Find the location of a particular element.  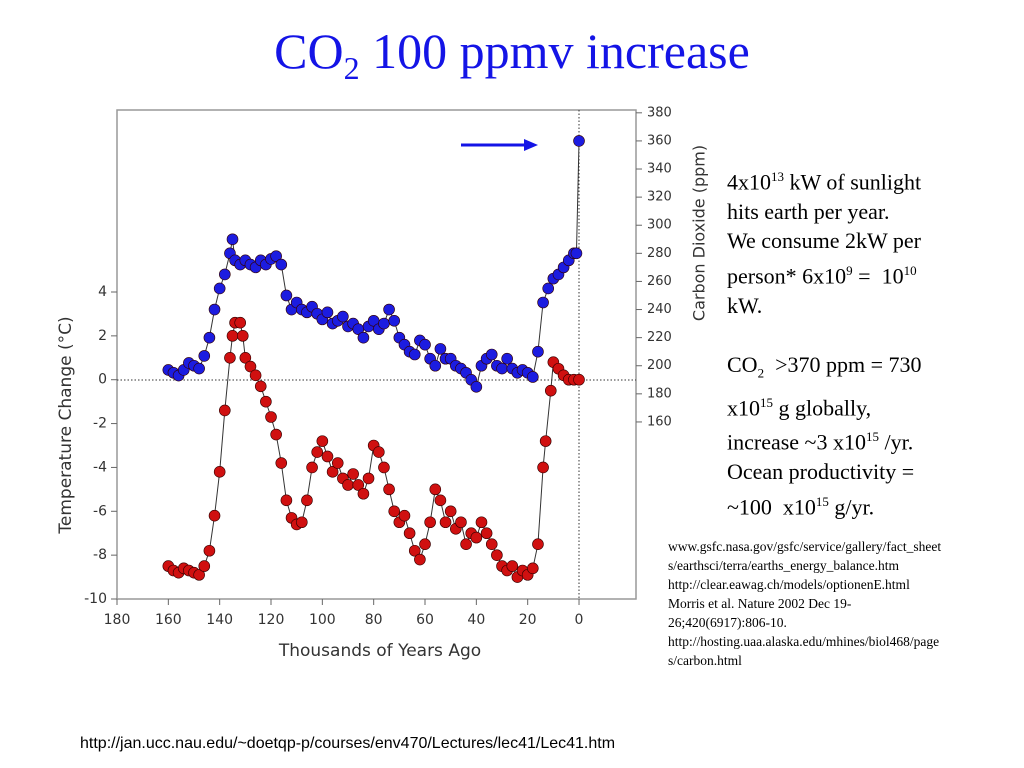

note-text: increase ~3 x10 is located at coordinates (796, 442).